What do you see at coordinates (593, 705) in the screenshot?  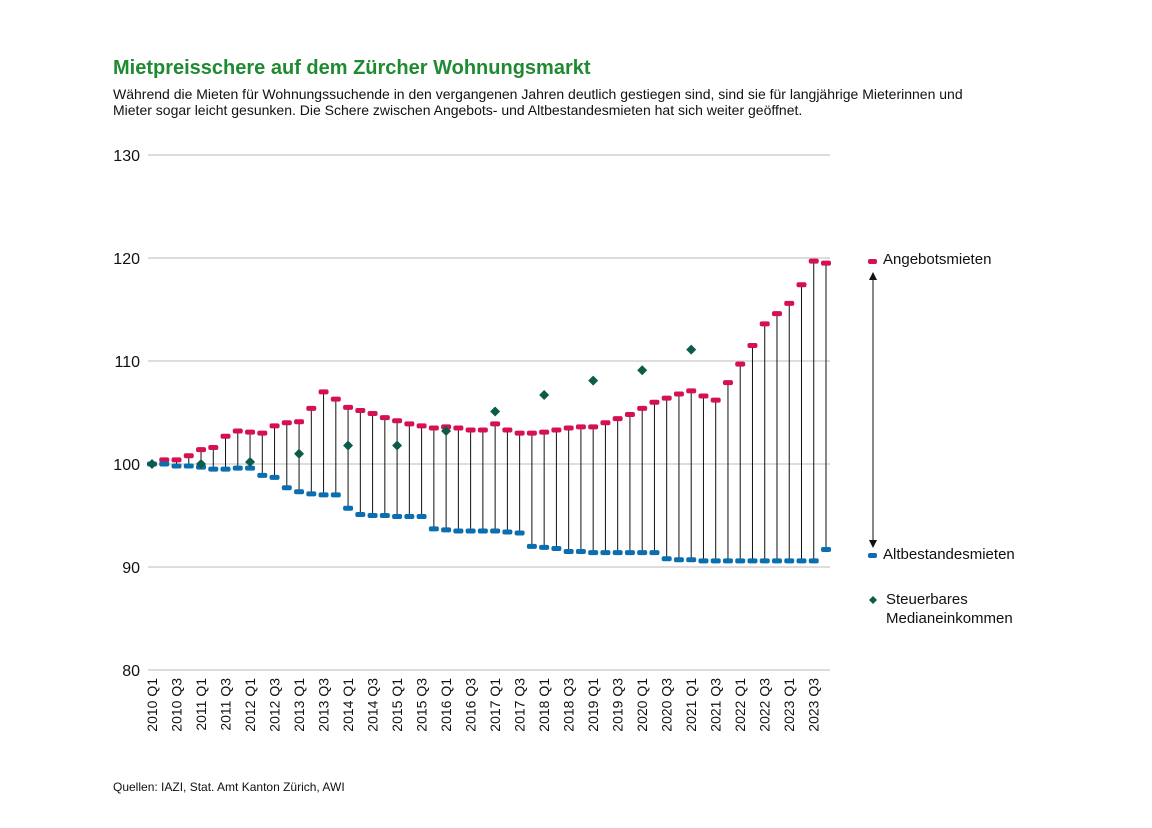 I see `x-tick-label: 2019 Q1` at bounding box center [593, 705].